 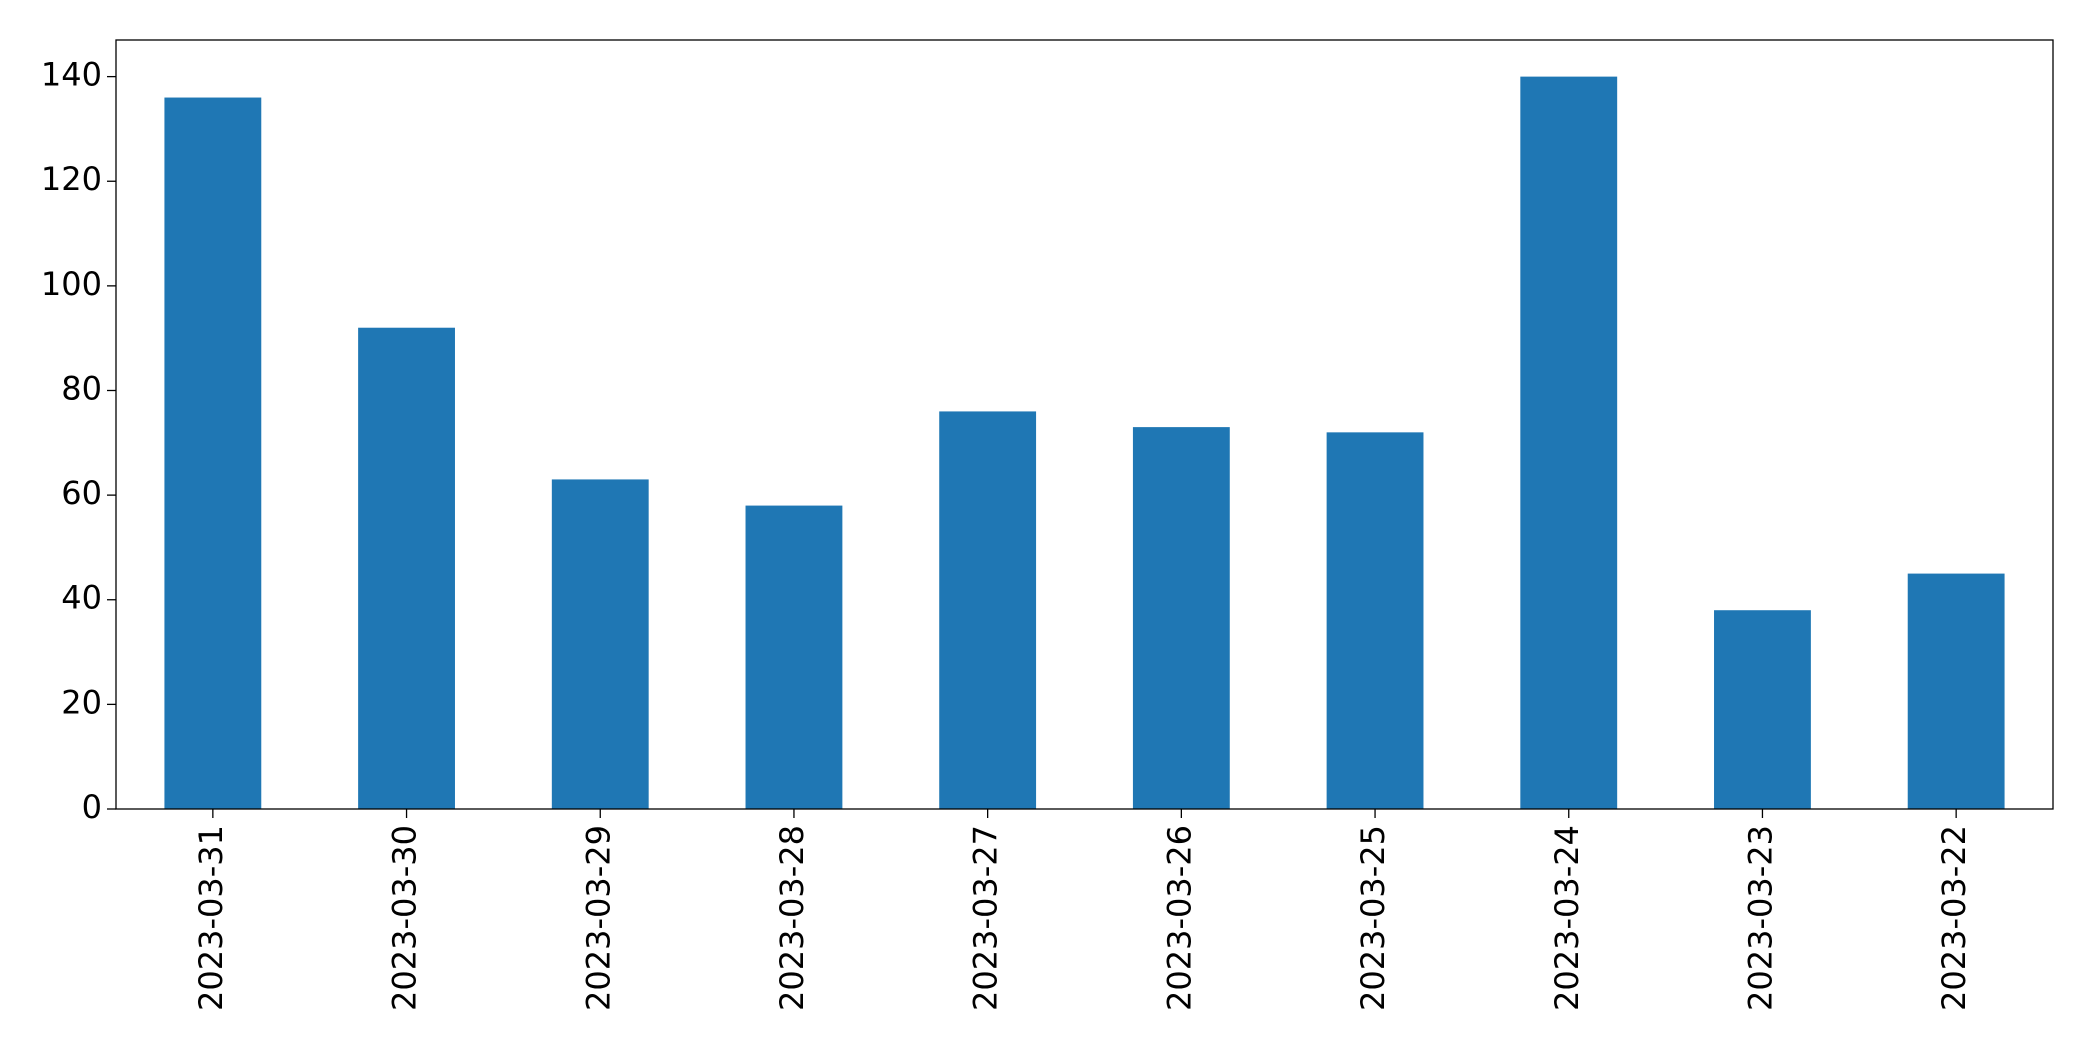 I want to click on x-tick-label: 2023-03-24, so click(x=1567, y=918).